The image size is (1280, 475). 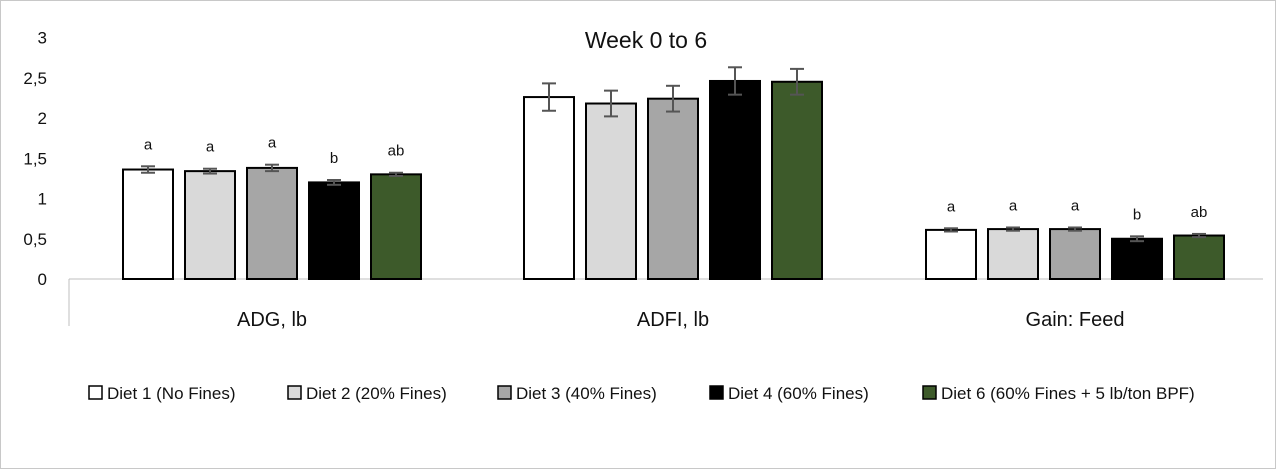 What do you see at coordinates (171, 393) in the screenshot?
I see `legend-label: Diet 1 (No Fines)` at bounding box center [171, 393].